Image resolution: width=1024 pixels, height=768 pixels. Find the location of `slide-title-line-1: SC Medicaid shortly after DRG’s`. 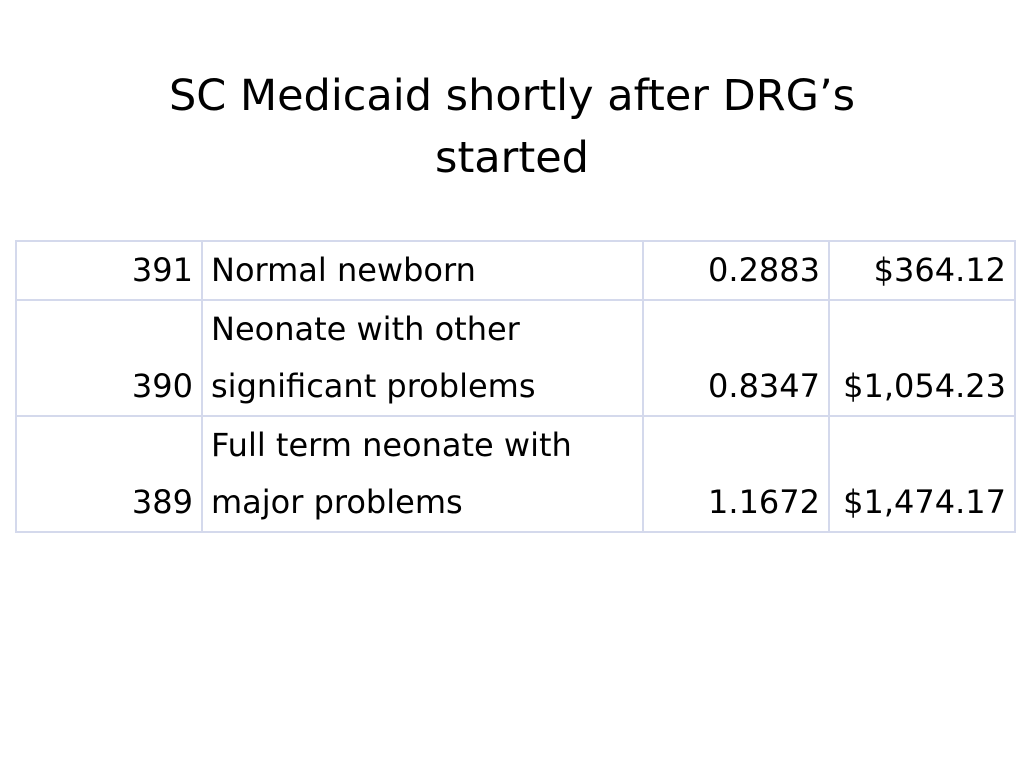

slide-title-line-1: SC Medicaid shortly after DRG’s is located at coordinates (512, 95).